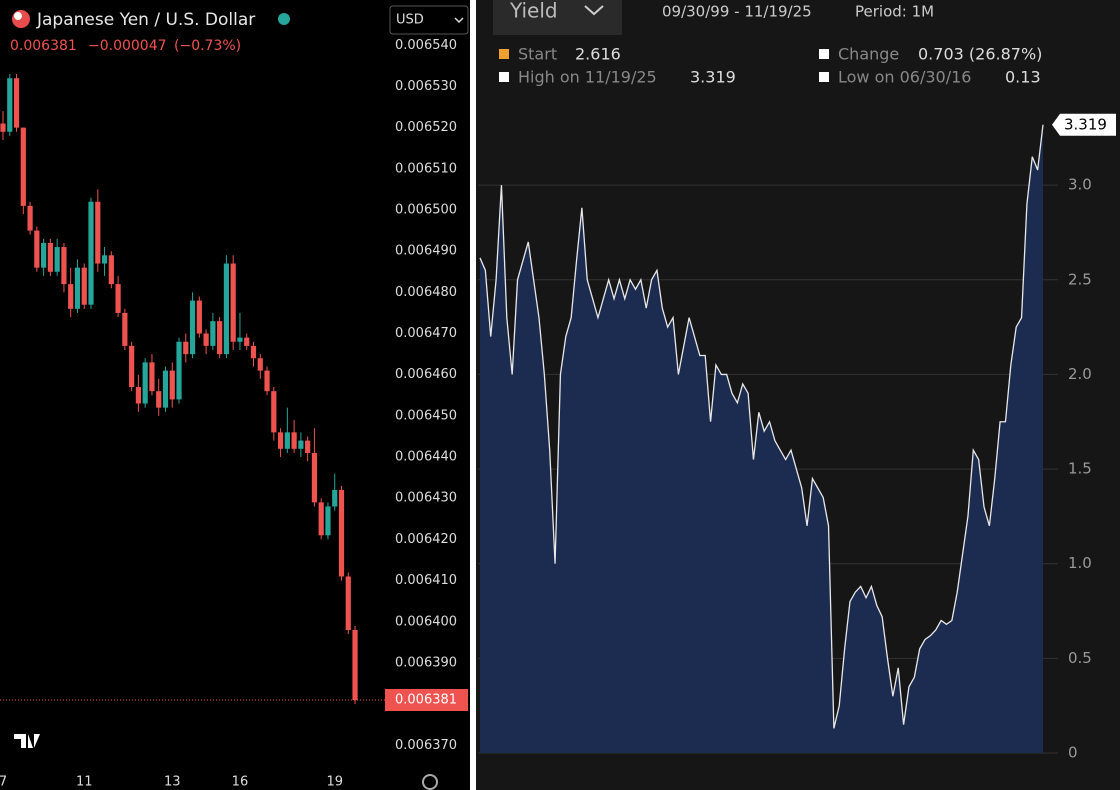 The height and width of the screenshot is (790, 1120). I want to click on legend-value: 3.319, so click(713, 77).